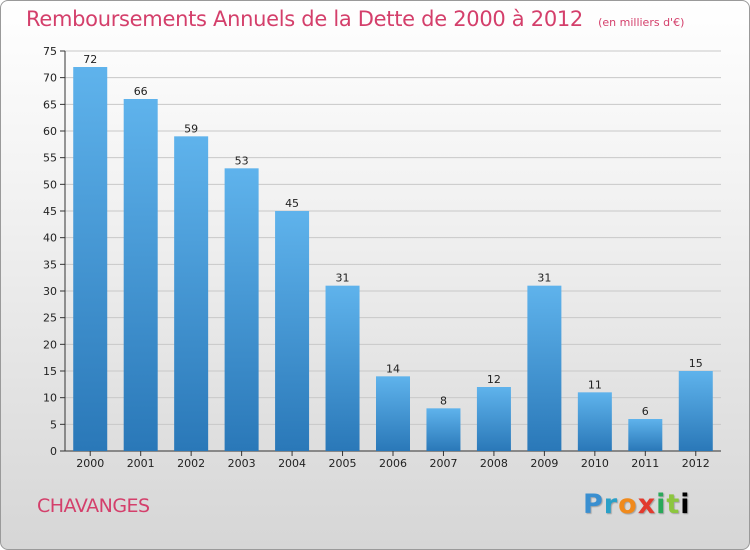  What do you see at coordinates (50, 51) in the screenshot?
I see `y-tick-label: 75` at bounding box center [50, 51].